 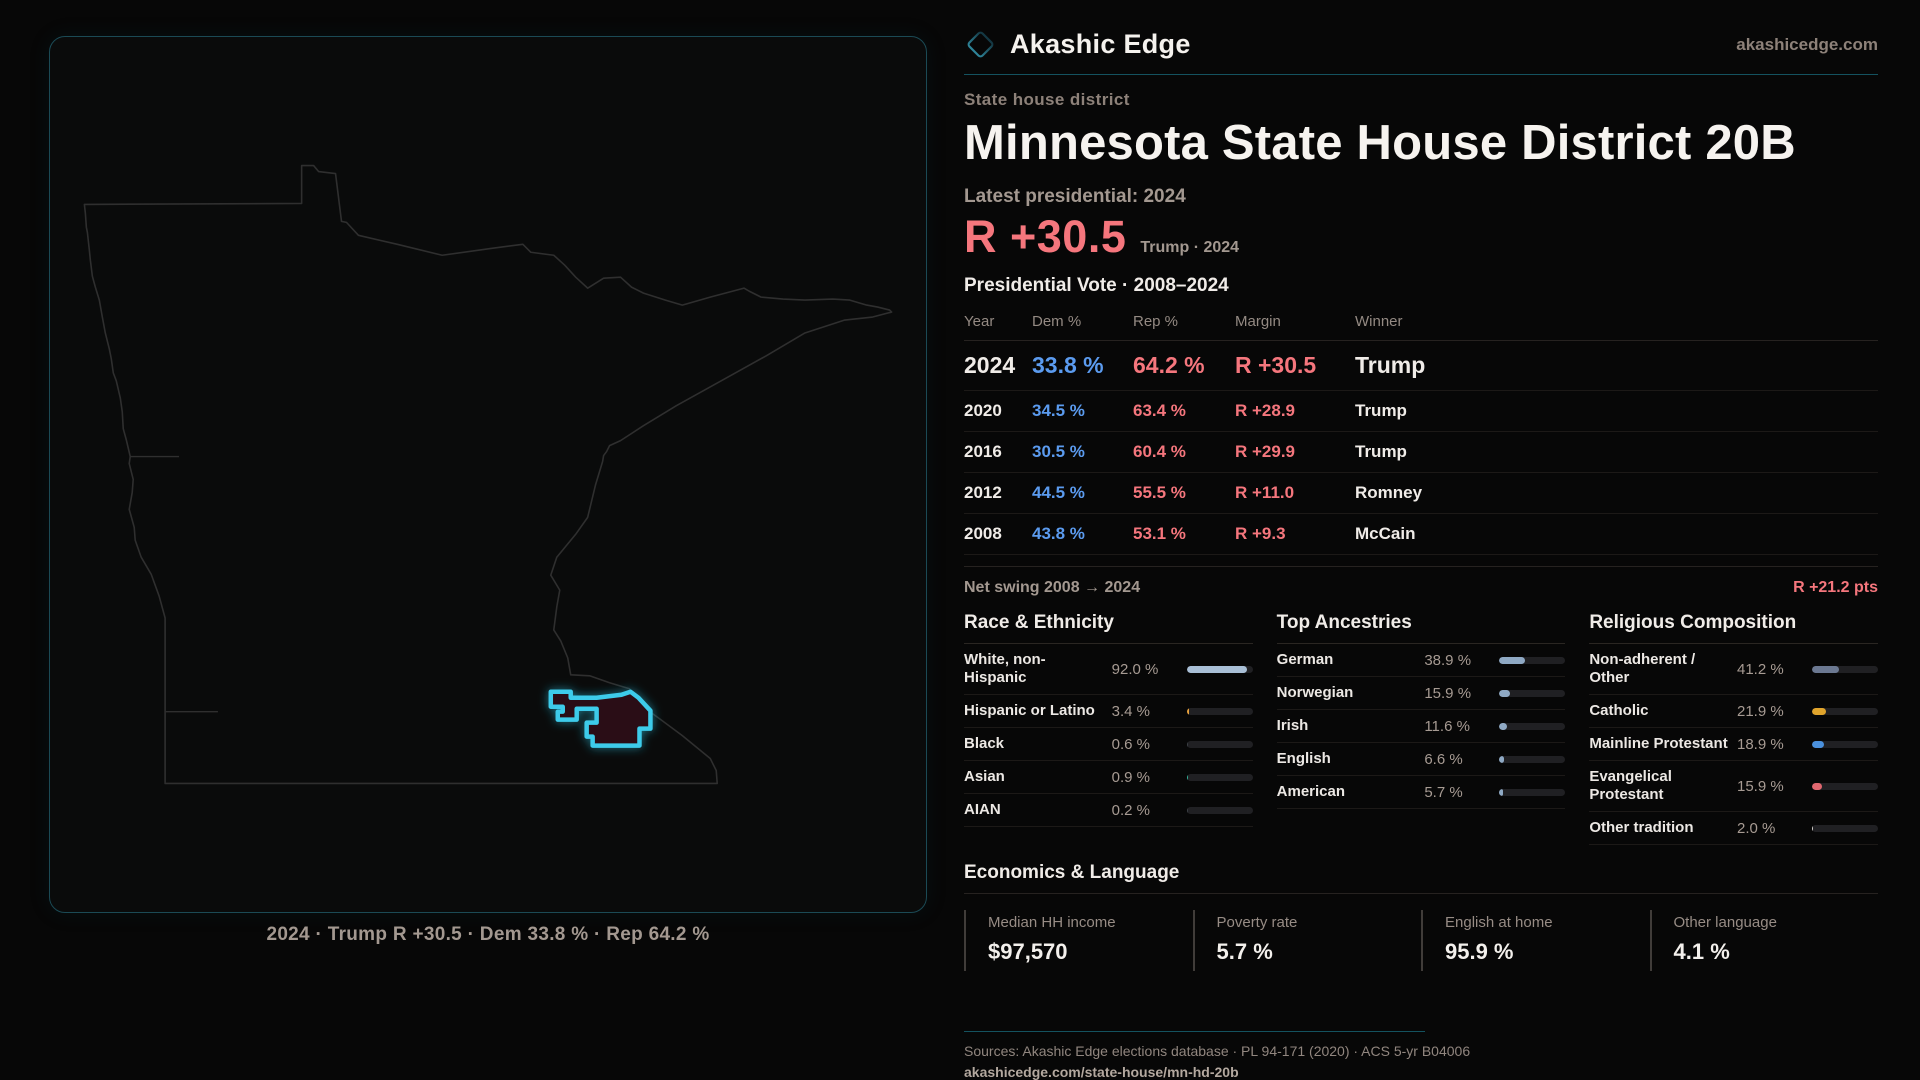 What do you see at coordinates (1260, 533) in the screenshot?
I see `margin-cell: R +9.3` at bounding box center [1260, 533].